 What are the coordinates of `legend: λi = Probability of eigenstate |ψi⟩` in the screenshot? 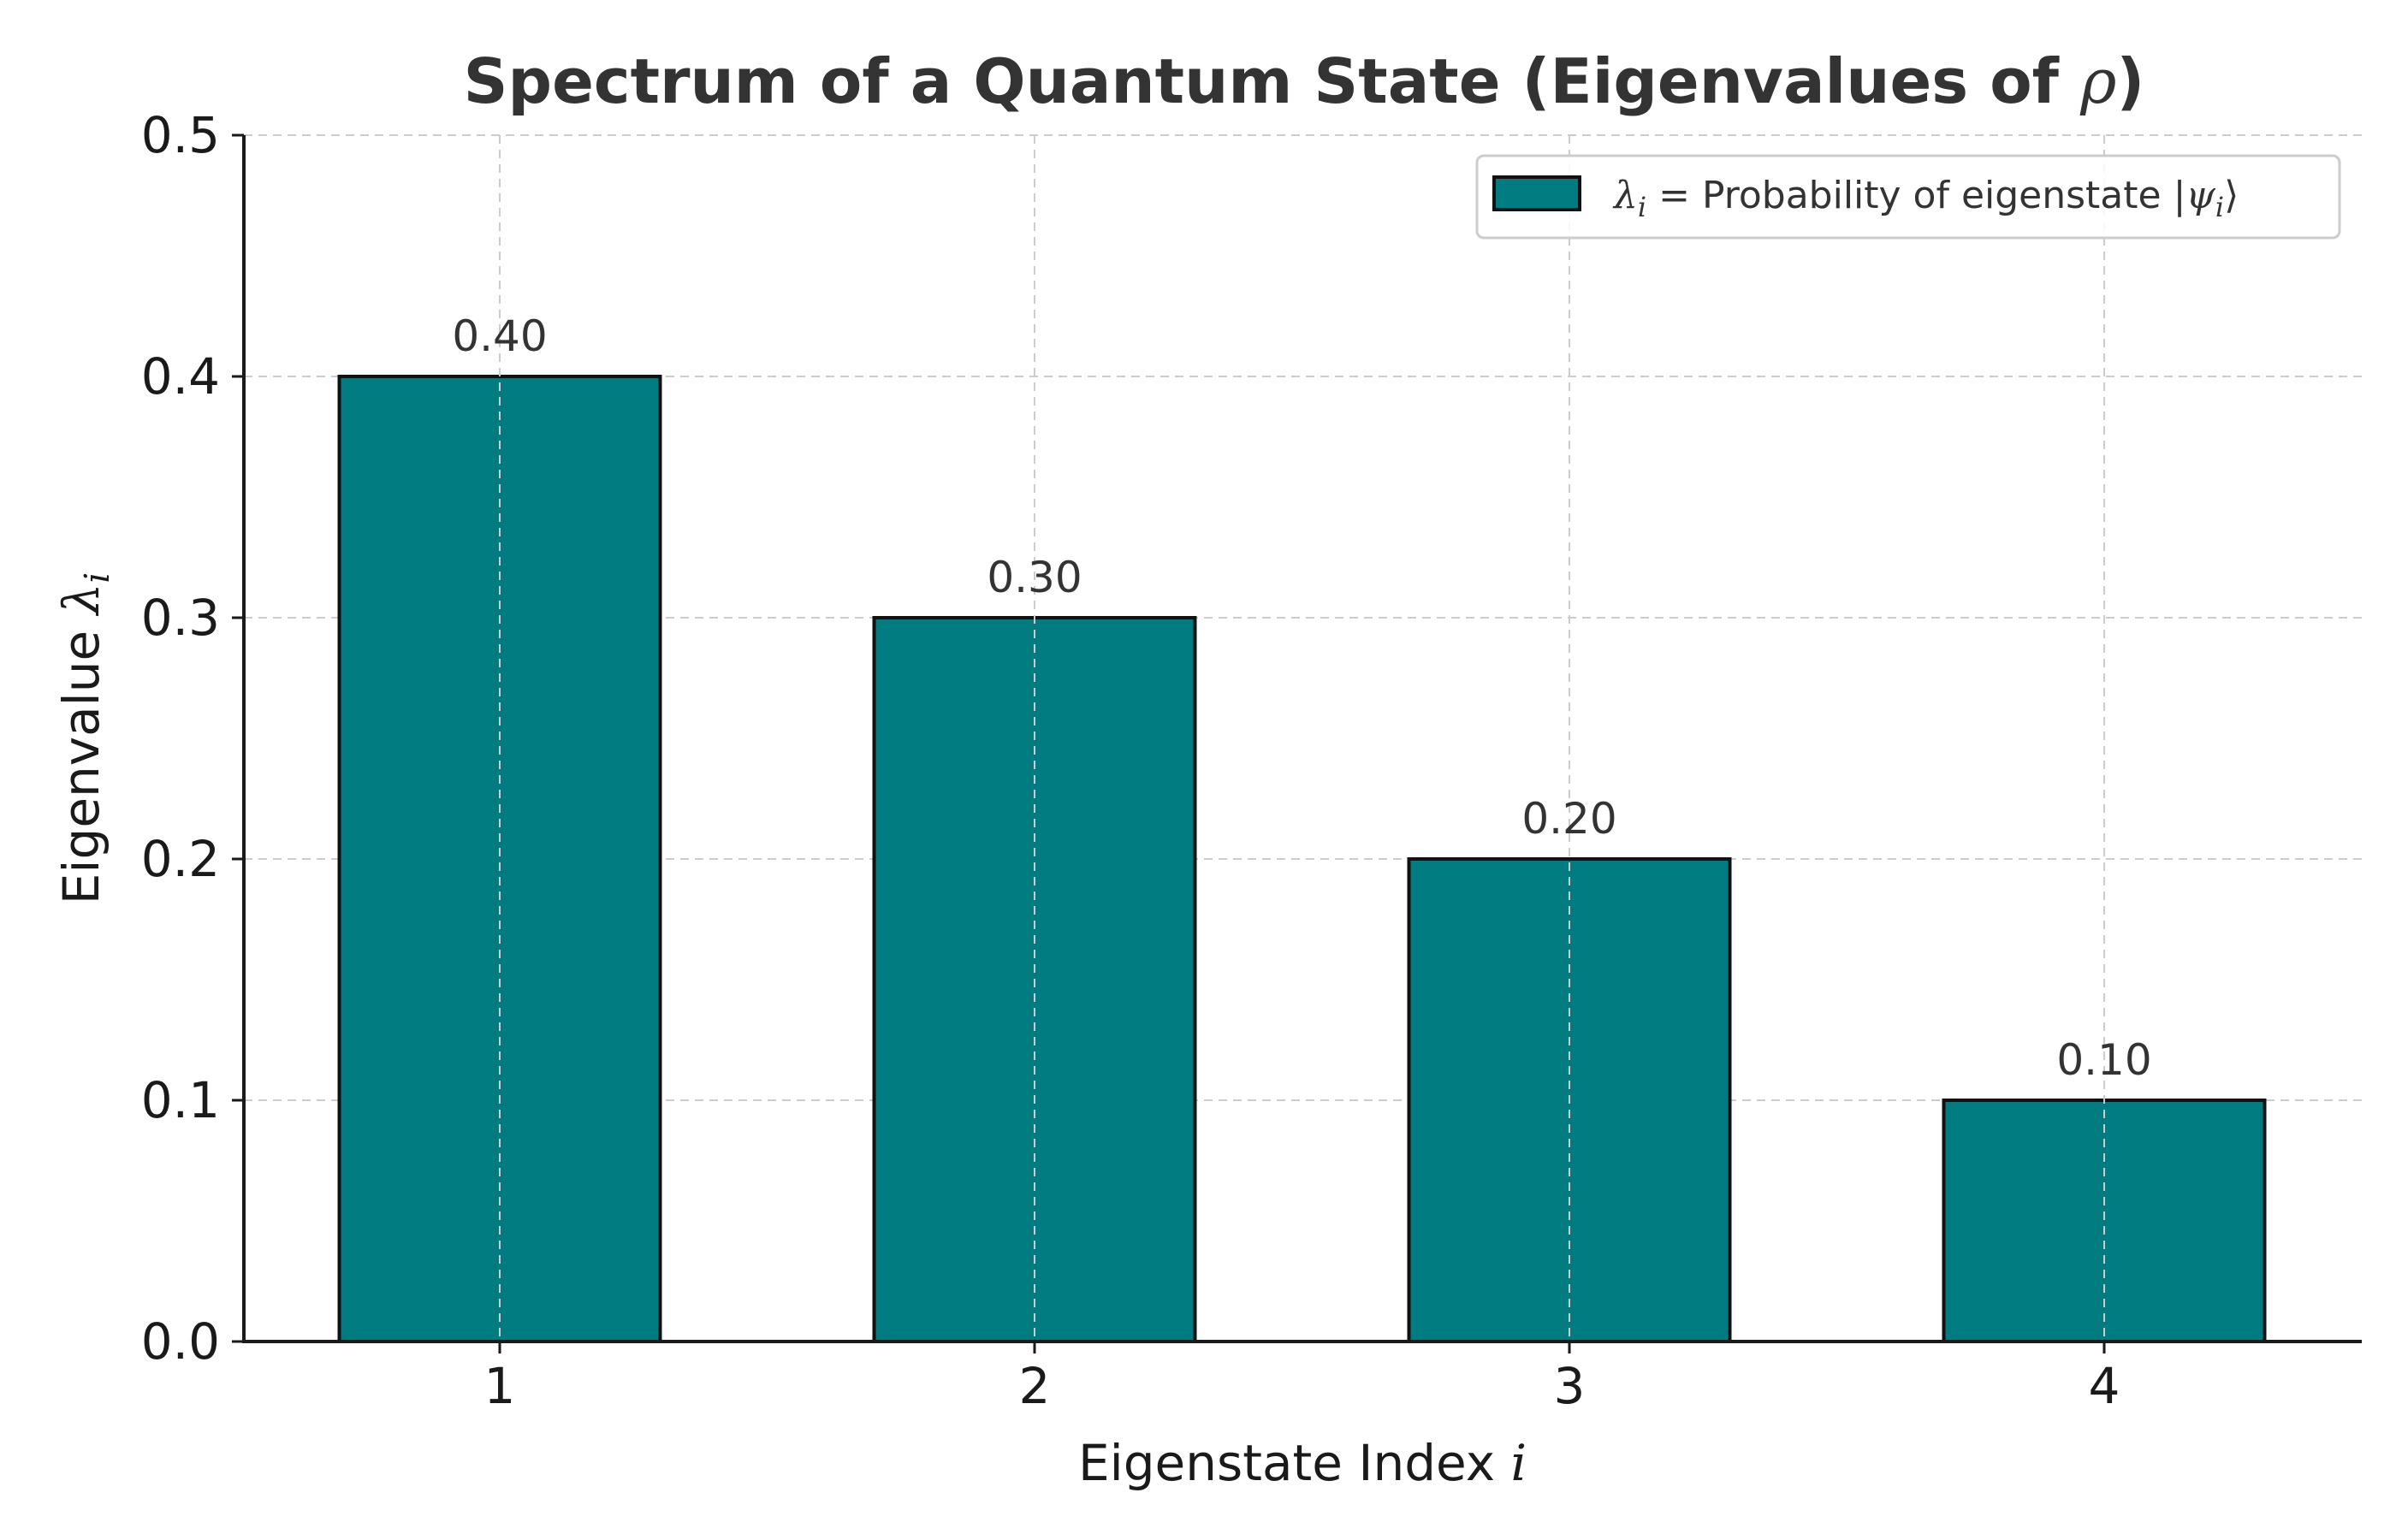 It's located at (1908, 197).